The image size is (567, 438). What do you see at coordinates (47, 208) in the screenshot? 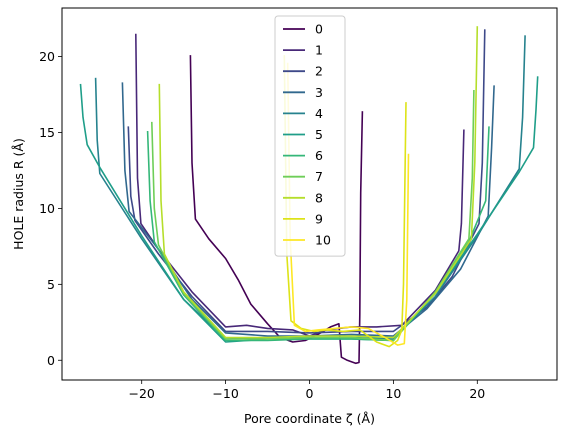
I see `y-tick-label: 10` at bounding box center [47, 208].